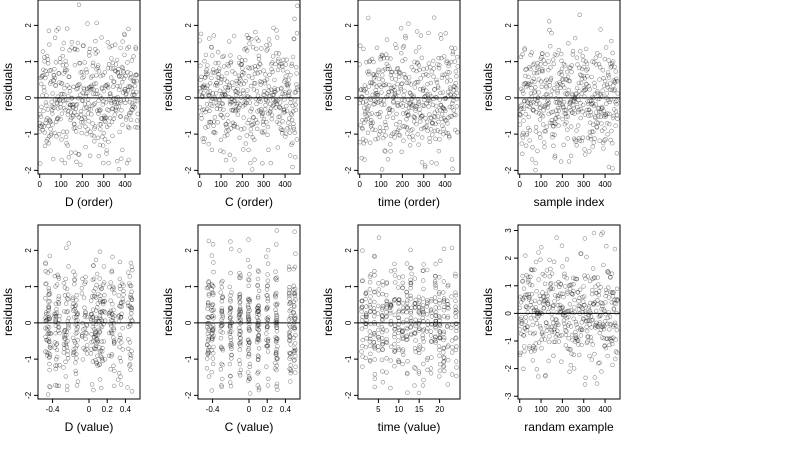 The width and height of the screenshot is (800, 450). Describe the element at coordinates (188, 286) in the screenshot. I see `y-tick-label: 1` at that location.